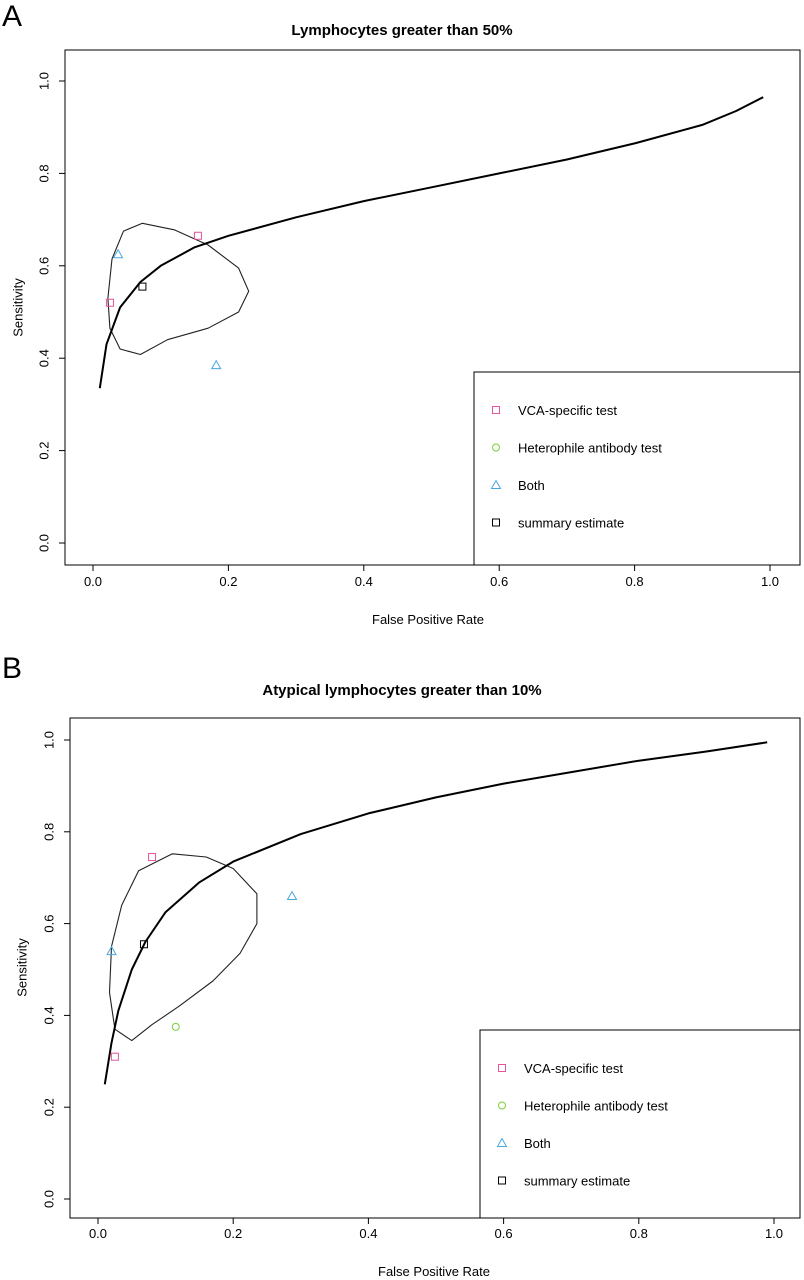 The height and width of the screenshot is (1280, 804). Describe the element at coordinates (48, 1107) in the screenshot. I see `y-tick-label-b: 0.2` at that location.